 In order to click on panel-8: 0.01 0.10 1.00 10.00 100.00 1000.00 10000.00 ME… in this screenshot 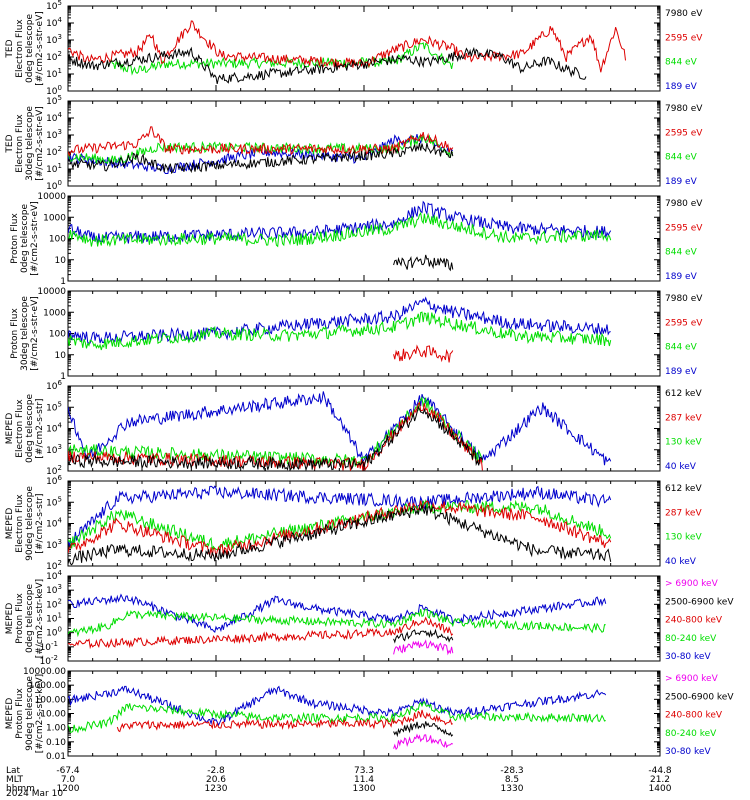, I will do `click(369, 714)`.